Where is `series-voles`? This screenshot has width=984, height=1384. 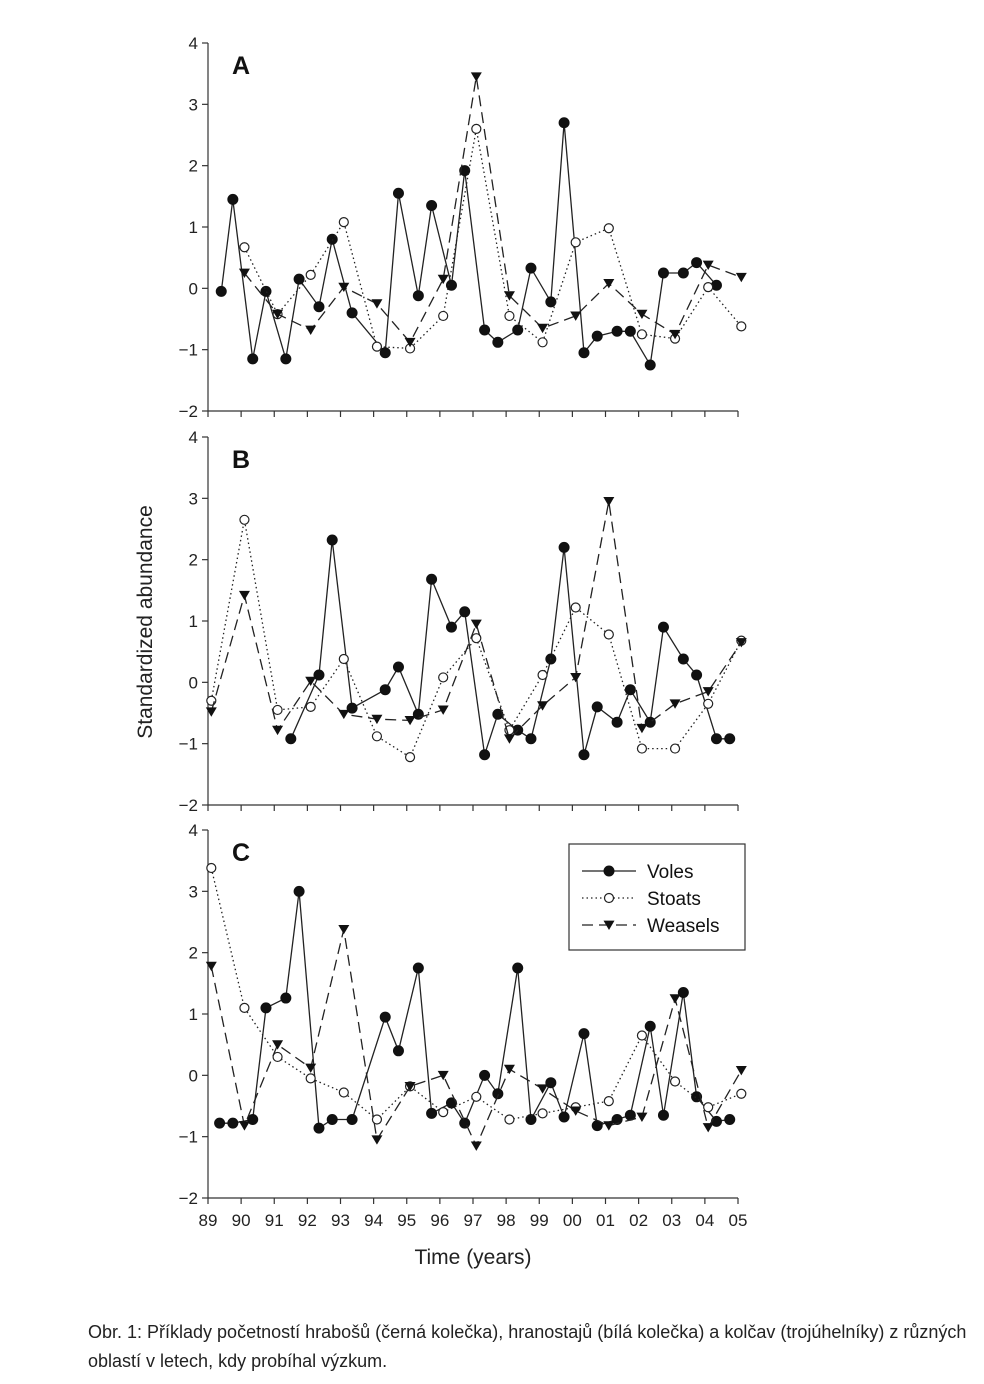 series-voles is located at coordinates (475, 1009).